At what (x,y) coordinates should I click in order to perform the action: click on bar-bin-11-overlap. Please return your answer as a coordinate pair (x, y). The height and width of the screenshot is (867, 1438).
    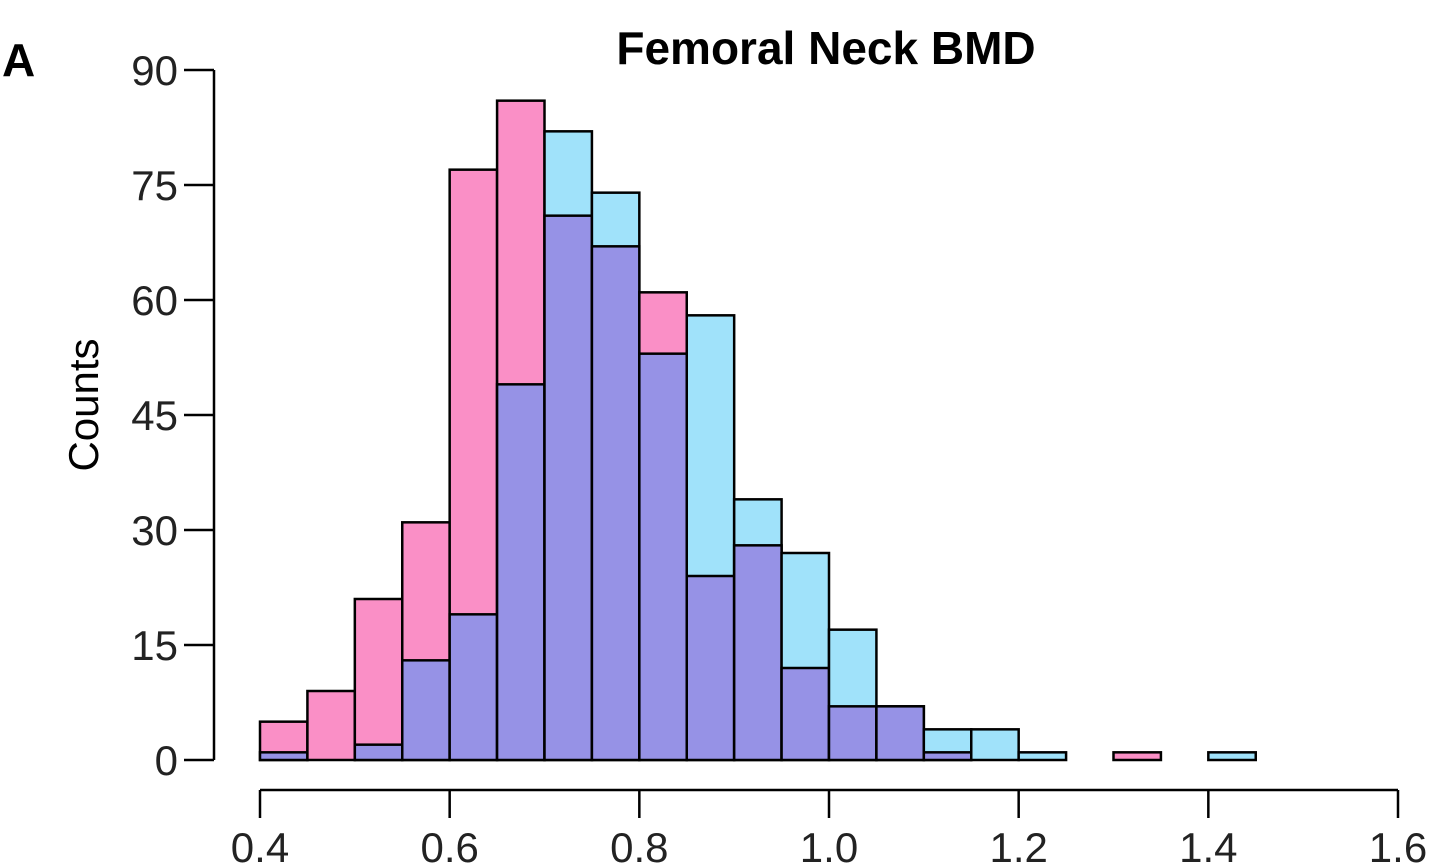
    Looking at the image, I should click on (805, 714).